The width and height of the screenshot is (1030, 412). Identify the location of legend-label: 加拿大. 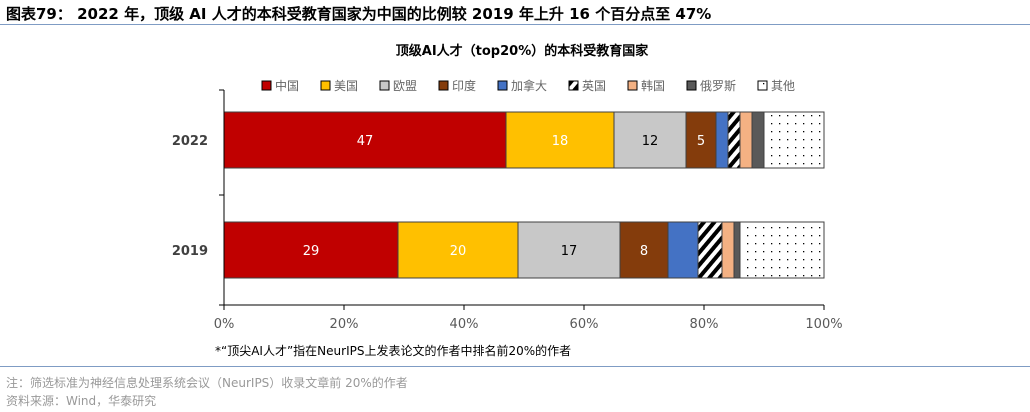
(529, 85).